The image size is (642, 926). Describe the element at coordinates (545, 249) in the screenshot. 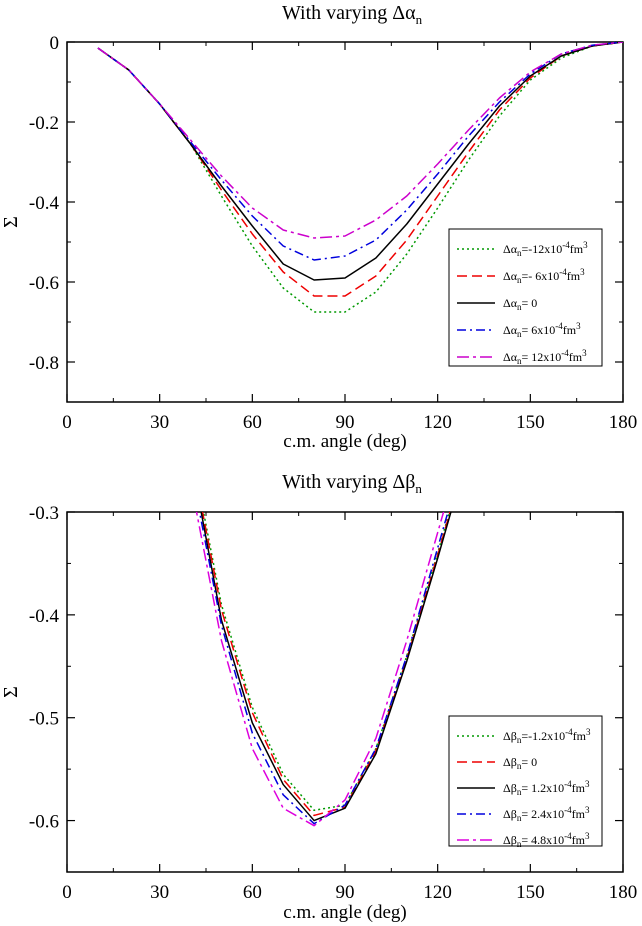

I see `legend-label-1: Δαn=-12x10-4fm3` at that location.